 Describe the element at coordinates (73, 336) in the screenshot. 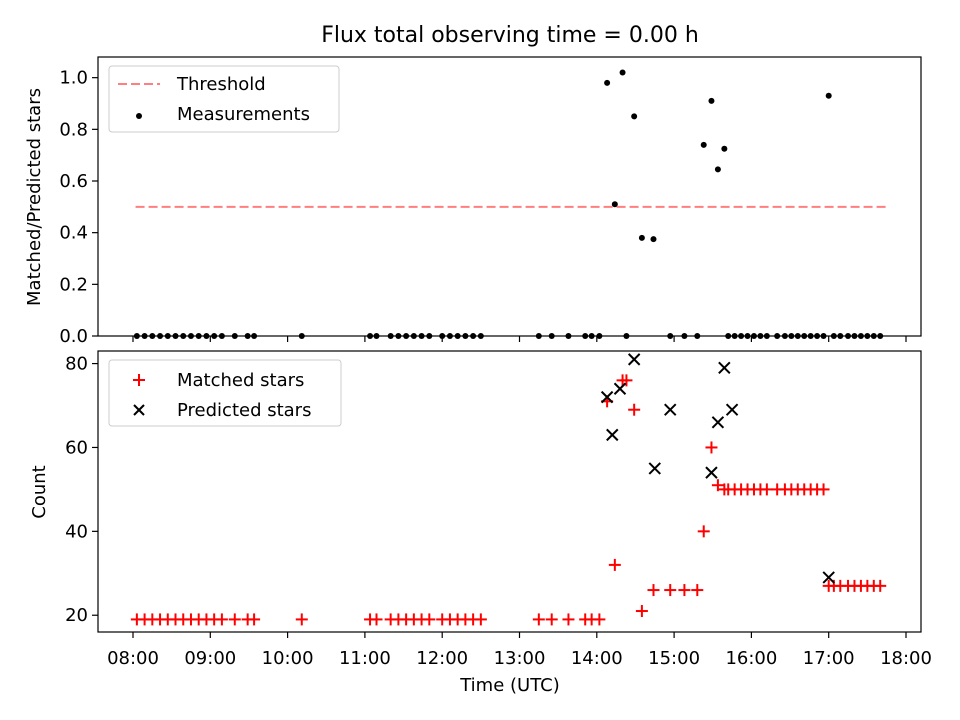

I see `ratio-y-tick-label: 0.0` at that location.